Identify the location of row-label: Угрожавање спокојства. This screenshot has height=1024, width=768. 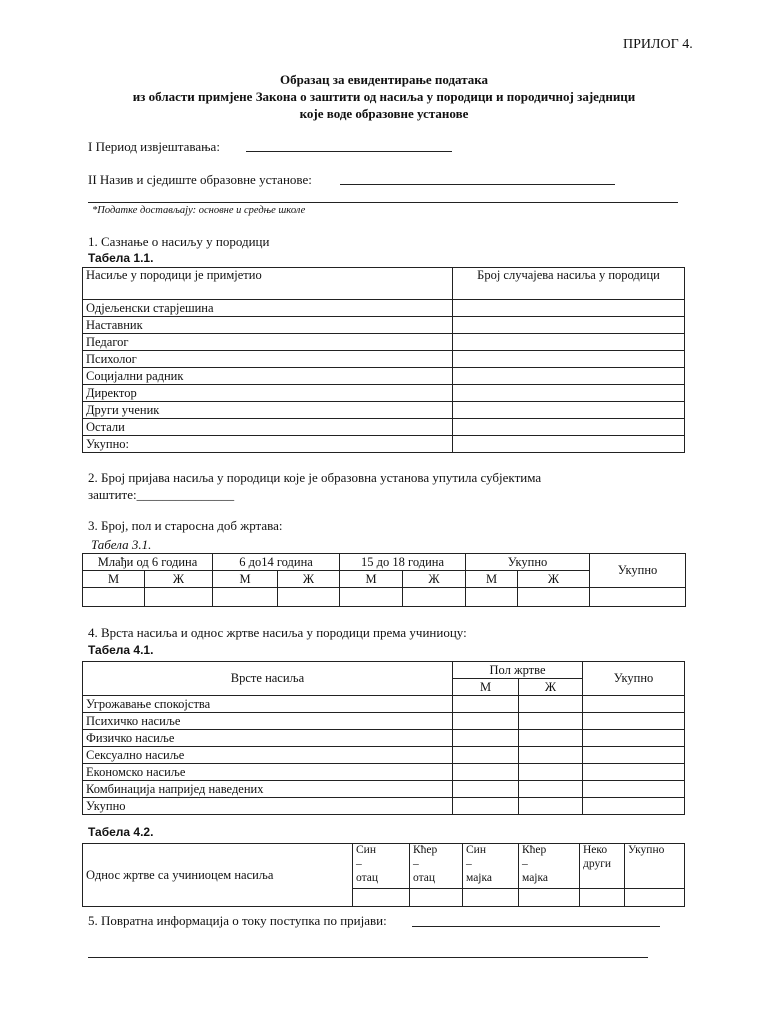
(267, 704).